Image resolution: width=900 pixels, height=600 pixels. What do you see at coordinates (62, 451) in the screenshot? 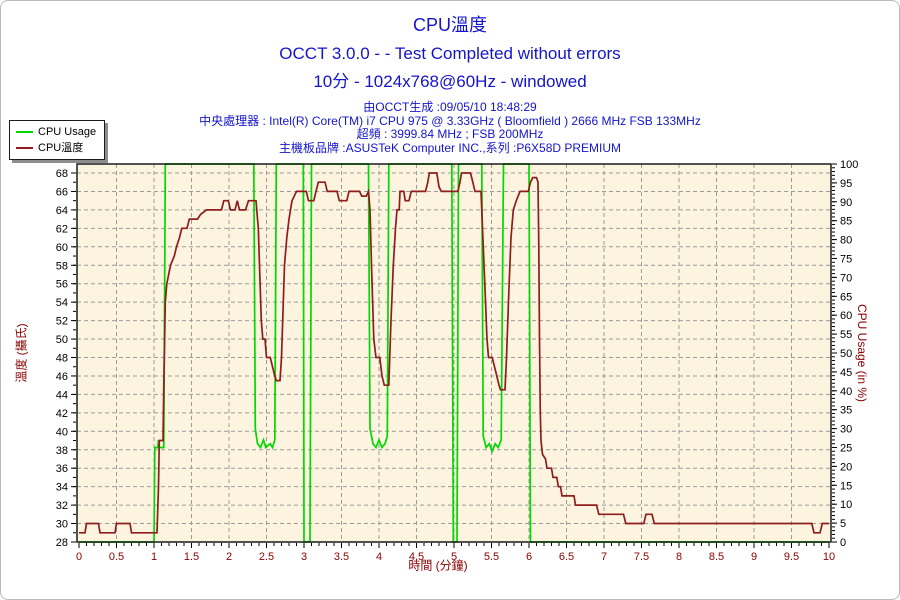
I see `y-left-tick-label: 38` at bounding box center [62, 451].